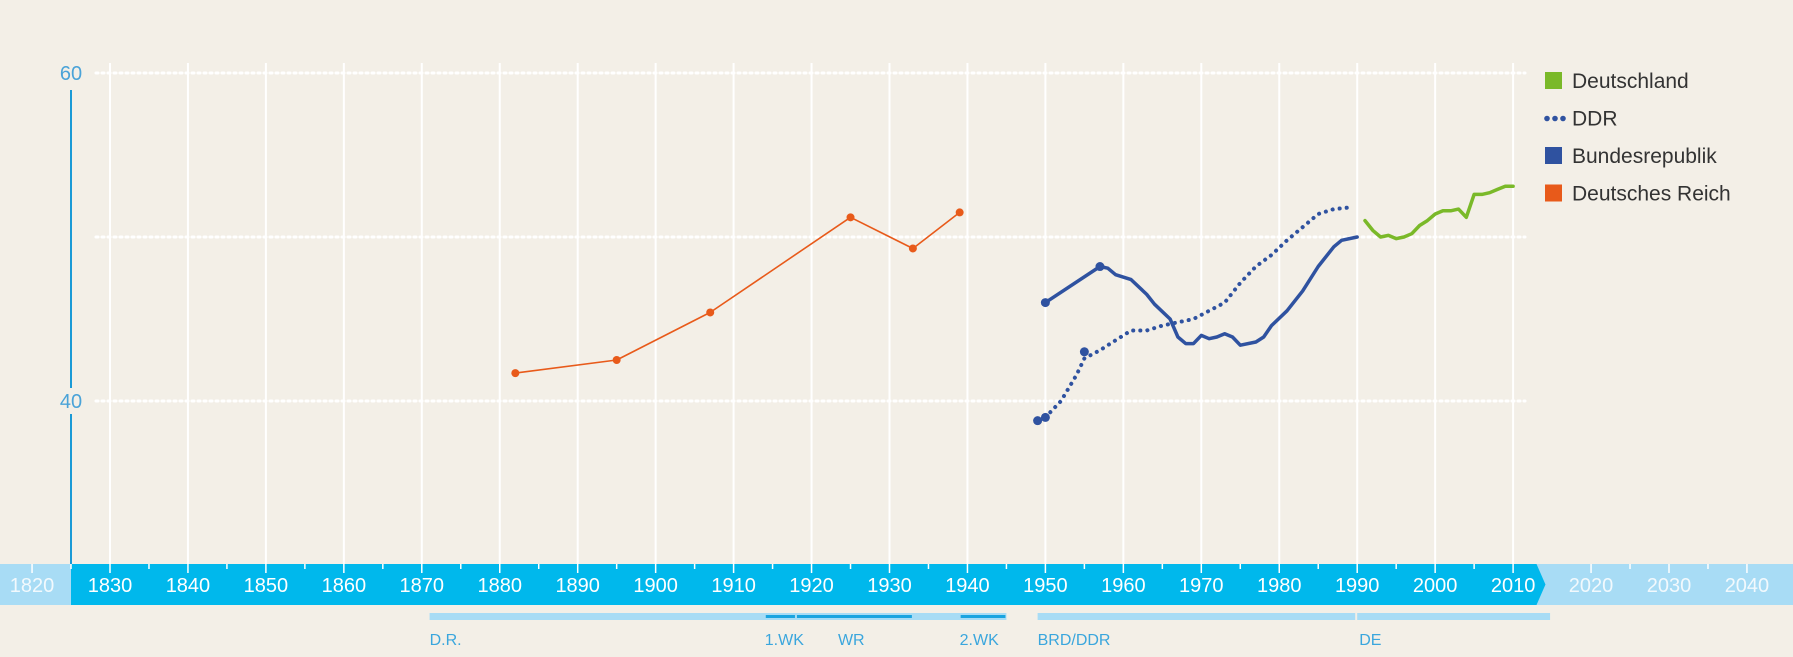 The height and width of the screenshot is (657, 1793). I want to click on series-line-deutschland, so click(1439, 212).